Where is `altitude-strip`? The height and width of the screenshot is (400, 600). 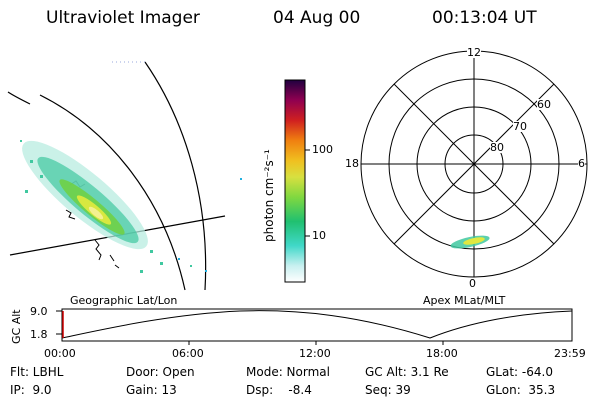 altitude-strip is located at coordinates (314, 326).